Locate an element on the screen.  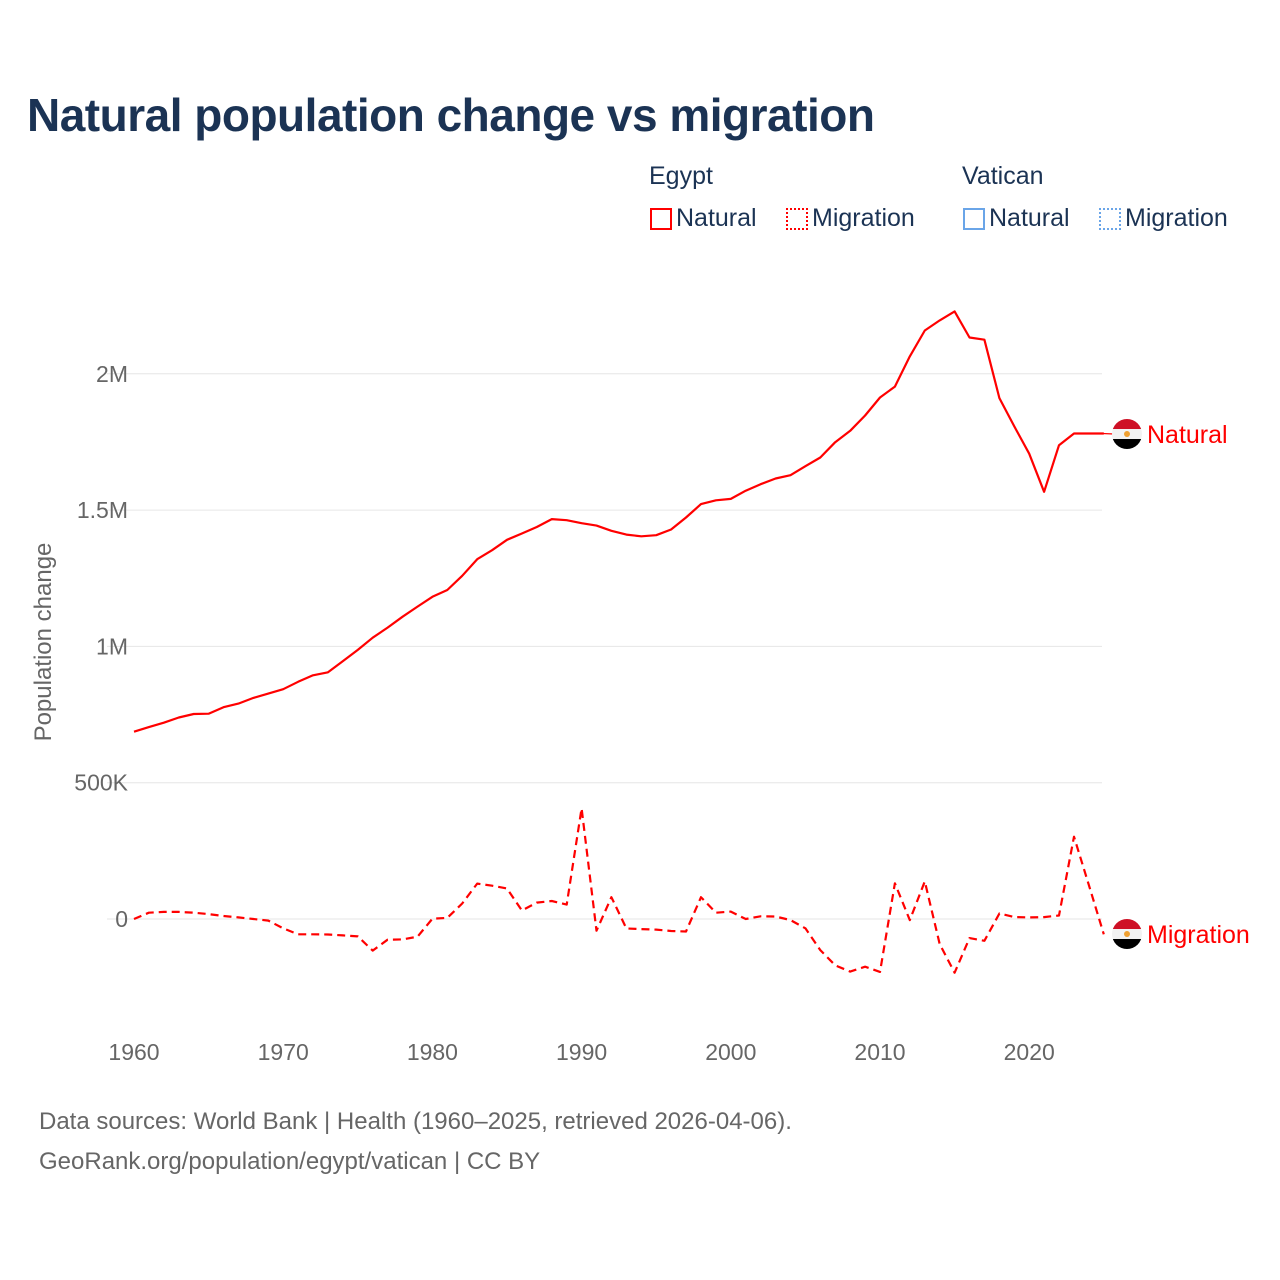
y-tick-label: 1M is located at coordinates (112, 646).